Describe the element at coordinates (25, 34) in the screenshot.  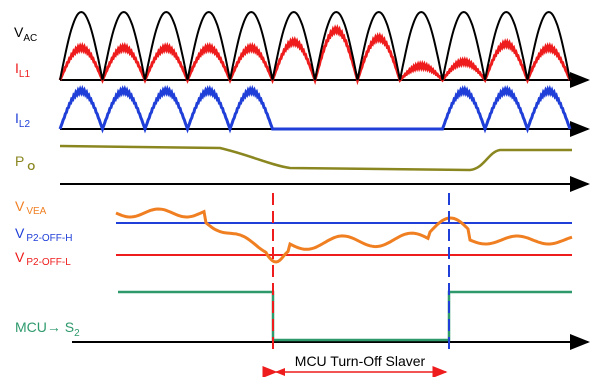
I see `vac-label: VAC` at that location.